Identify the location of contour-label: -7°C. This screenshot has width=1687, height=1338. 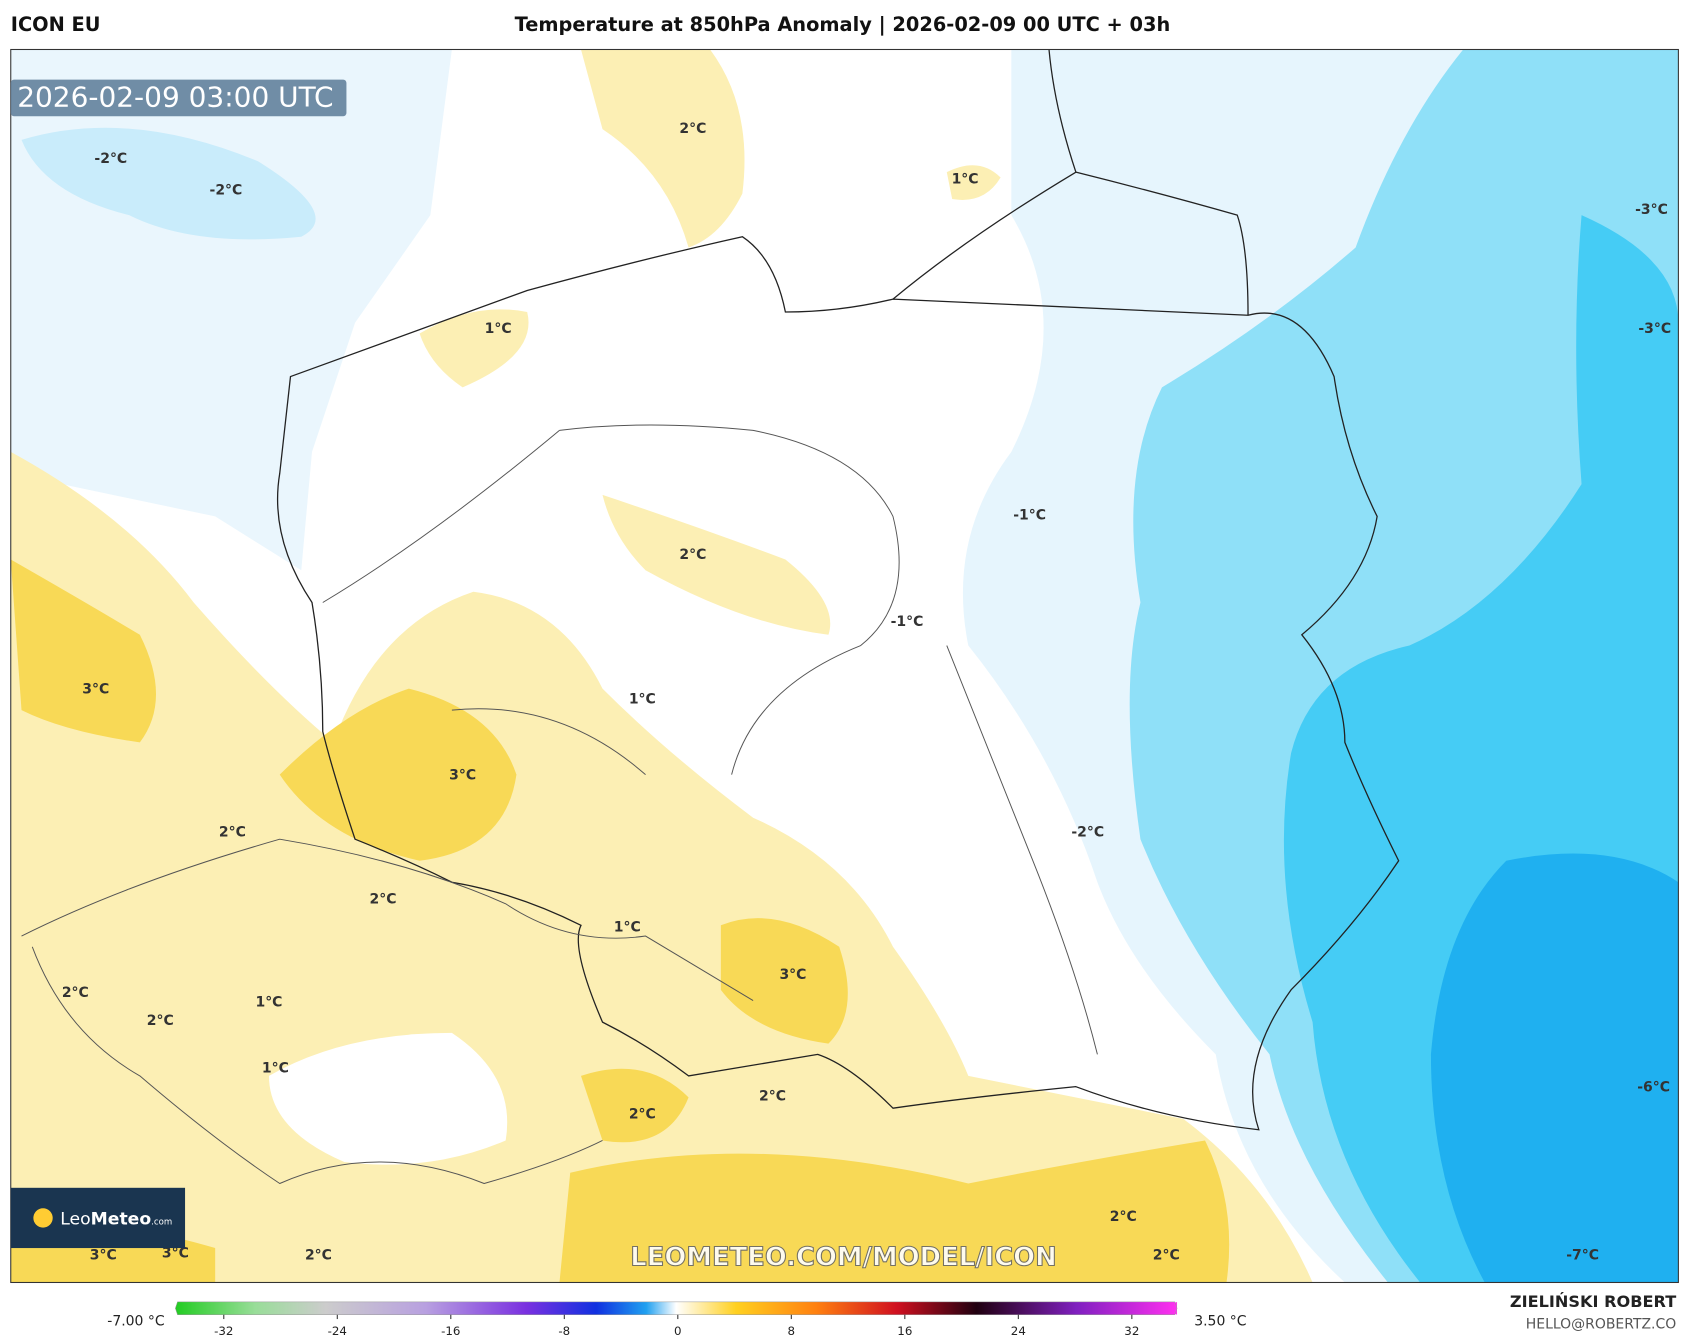
(1582, 1256).